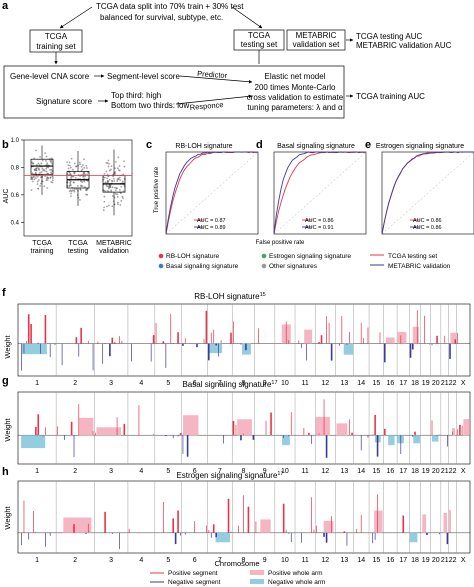 The image size is (474, 587). Describe the element at coordinates (259, 44) in the screenshot. I see `testing-box-line2: testing set` at that location.